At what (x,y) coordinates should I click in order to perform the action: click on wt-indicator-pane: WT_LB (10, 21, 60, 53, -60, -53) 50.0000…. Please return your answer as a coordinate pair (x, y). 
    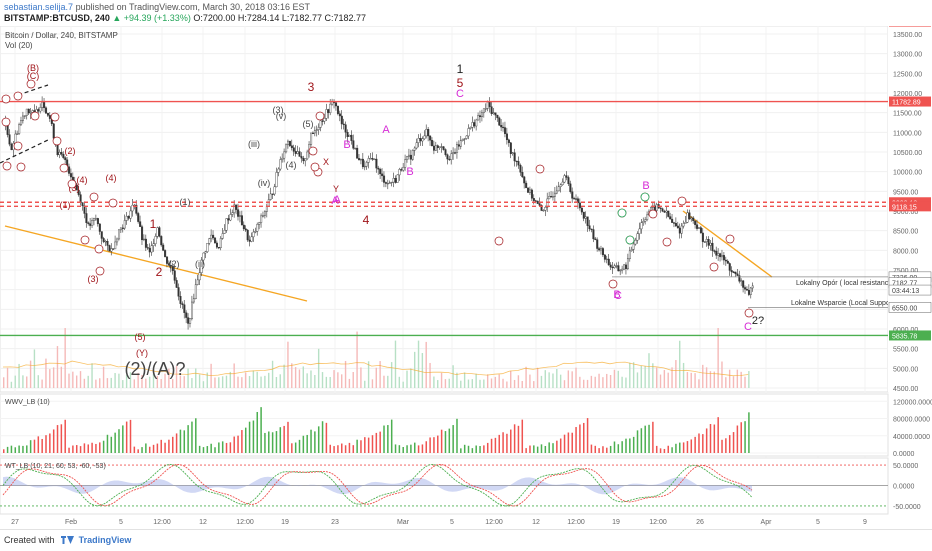
    Looking at the image, I should click on (460, 486).